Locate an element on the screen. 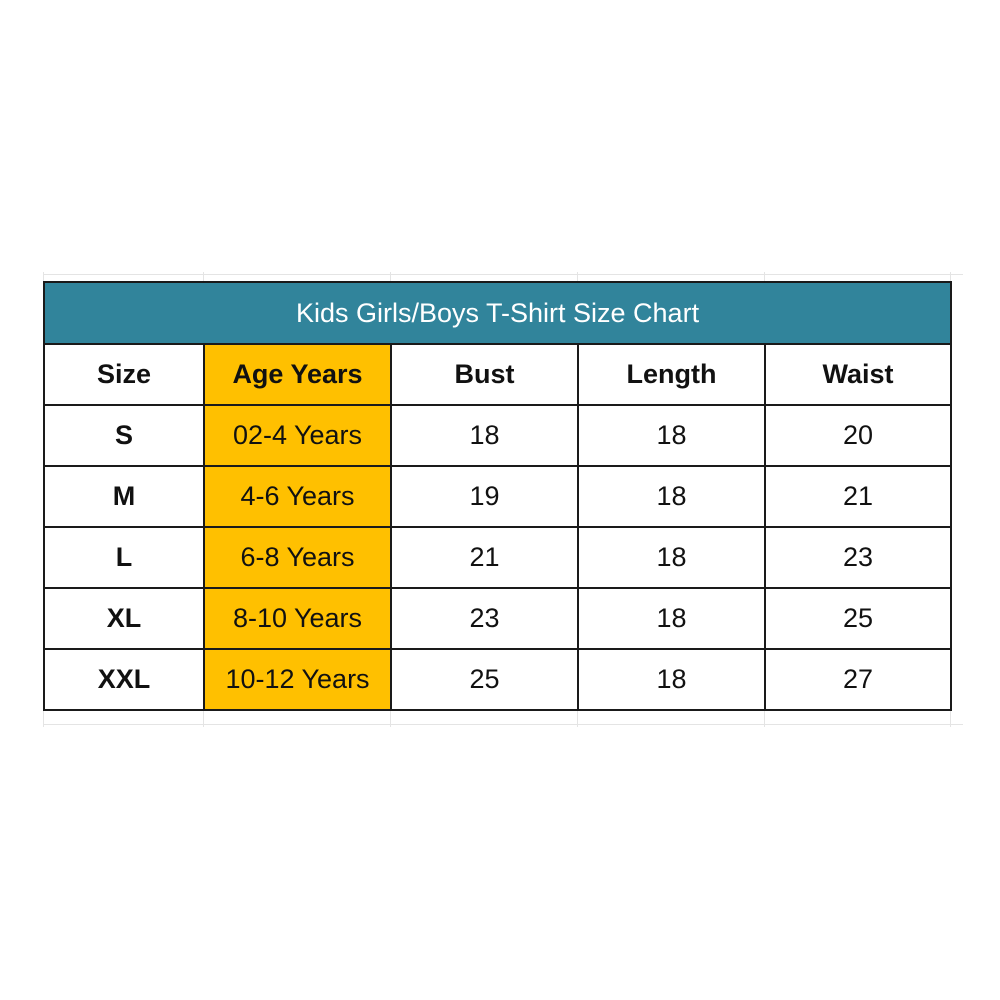  table-row: XL 8-10 Years 23 18 25 is located at coordinates (498, 618).